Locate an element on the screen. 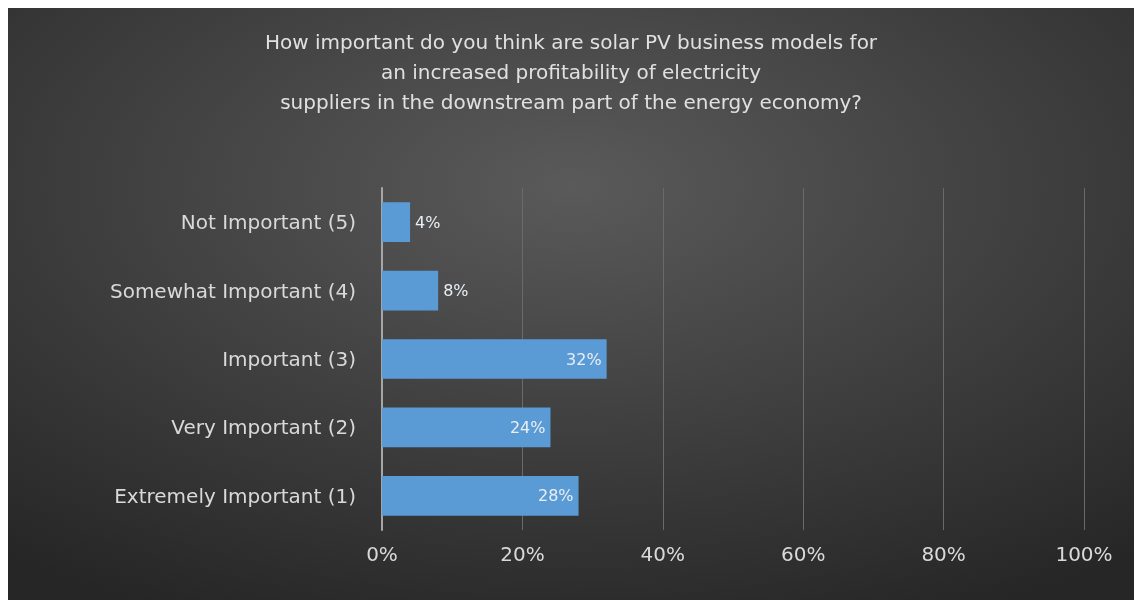 This screenshot has height=608, width=1142. y-tick-label: Important (3) is located at coordinates (289, 359).